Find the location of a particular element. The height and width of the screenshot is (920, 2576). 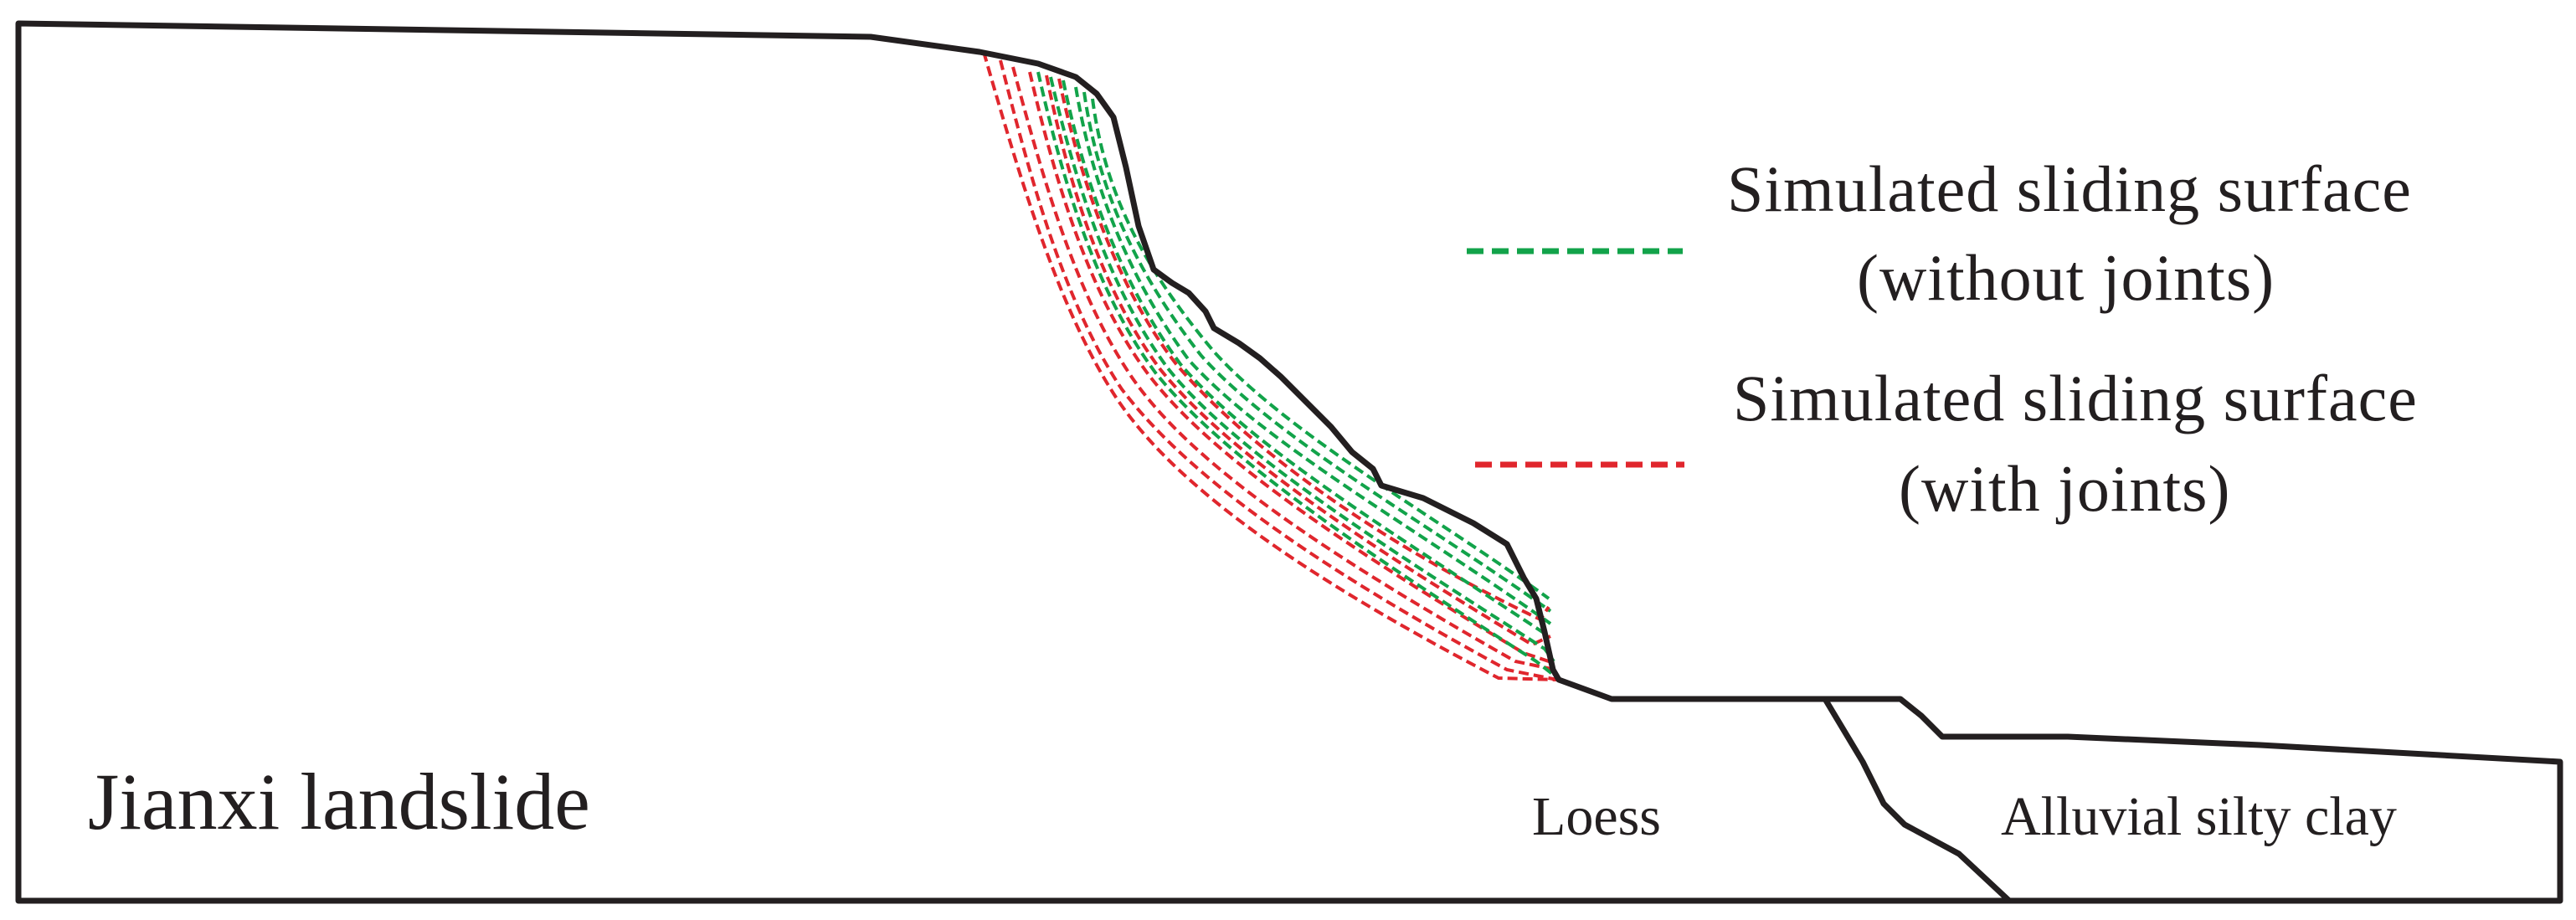

legend-without-joints-line1: Simulated sliding surface is located at coordinates (2069, 189).